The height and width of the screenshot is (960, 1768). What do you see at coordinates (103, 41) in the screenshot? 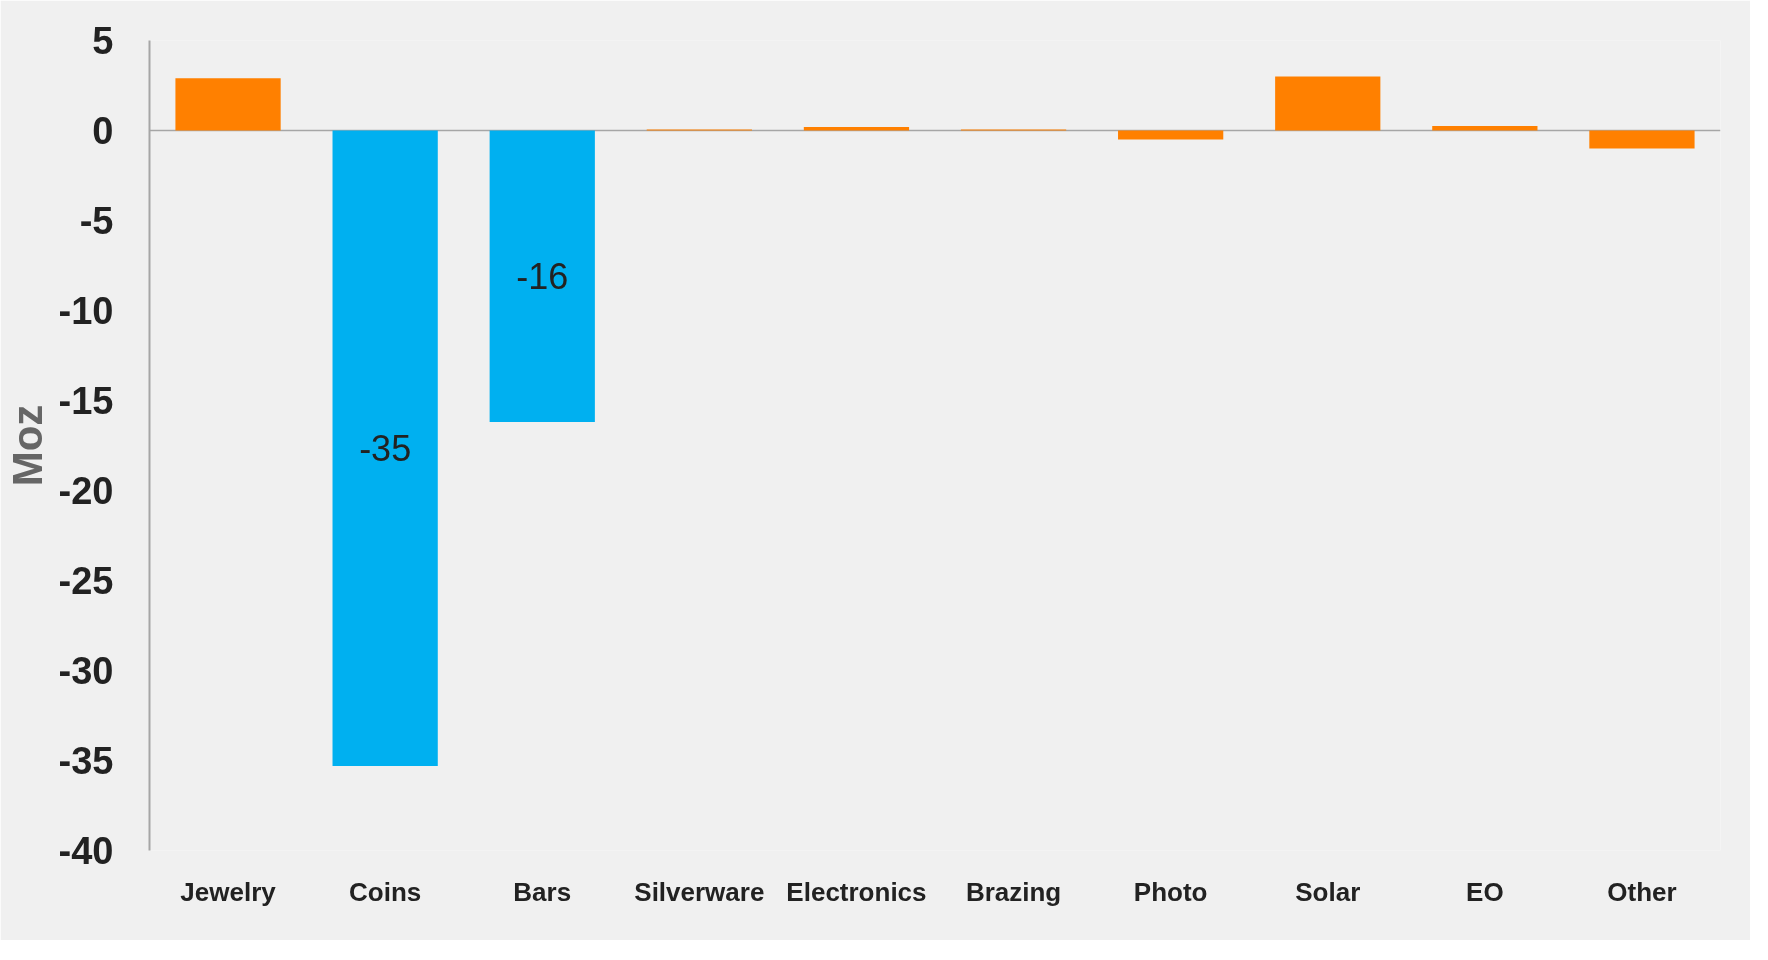
I see `y-tick-label: 5` at bounding box center [103, 41].